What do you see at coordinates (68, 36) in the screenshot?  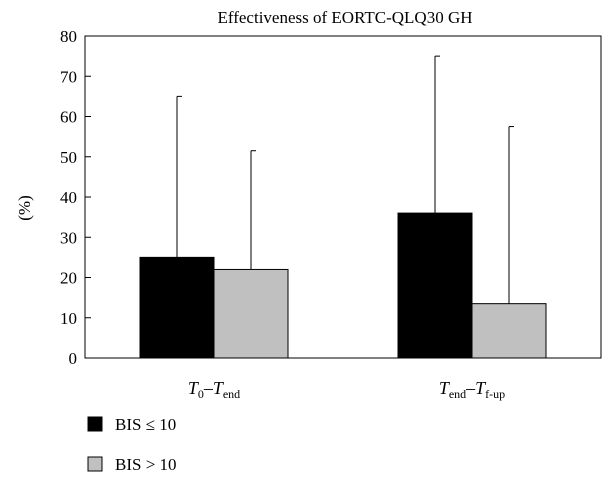 I see `y-tick-label: 80` at bounding box center [68, 36].